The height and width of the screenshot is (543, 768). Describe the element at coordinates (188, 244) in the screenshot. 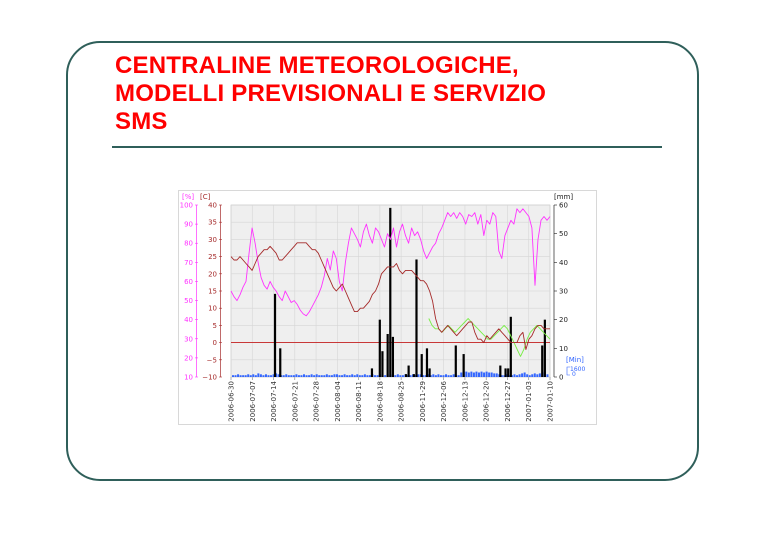

I see `humidity-tick-label: 80` at that location.